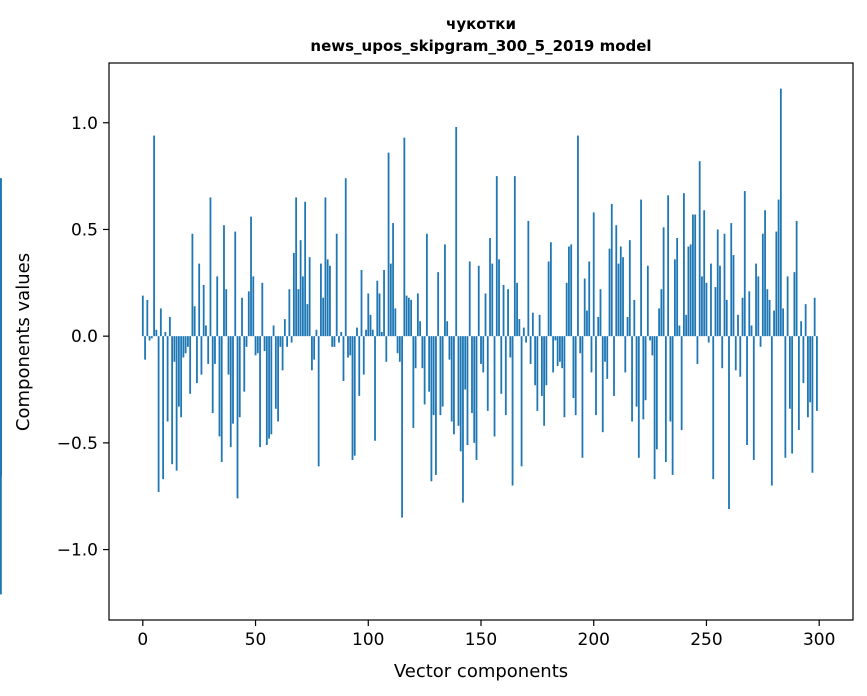 The width and height of the screenshot is (867, 696). What do you see at coordinates (83, 337) in the screenshot?
I see `y-axis-ticks: −1.0 −0.5 0.0 0.5 1.0` at bounding box center [83, 337].